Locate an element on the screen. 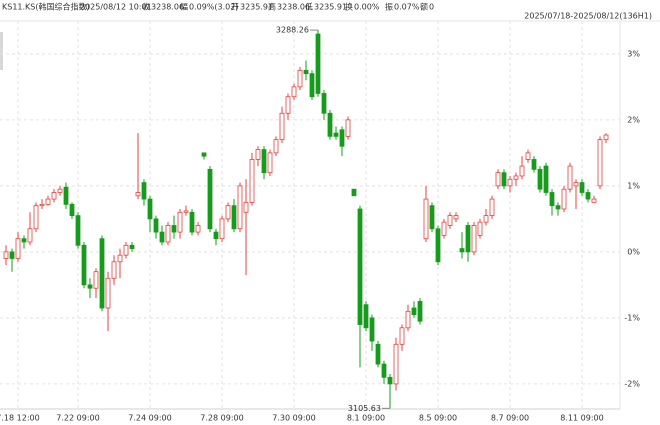  field-value: 0 is located at coordinates (431, 7).